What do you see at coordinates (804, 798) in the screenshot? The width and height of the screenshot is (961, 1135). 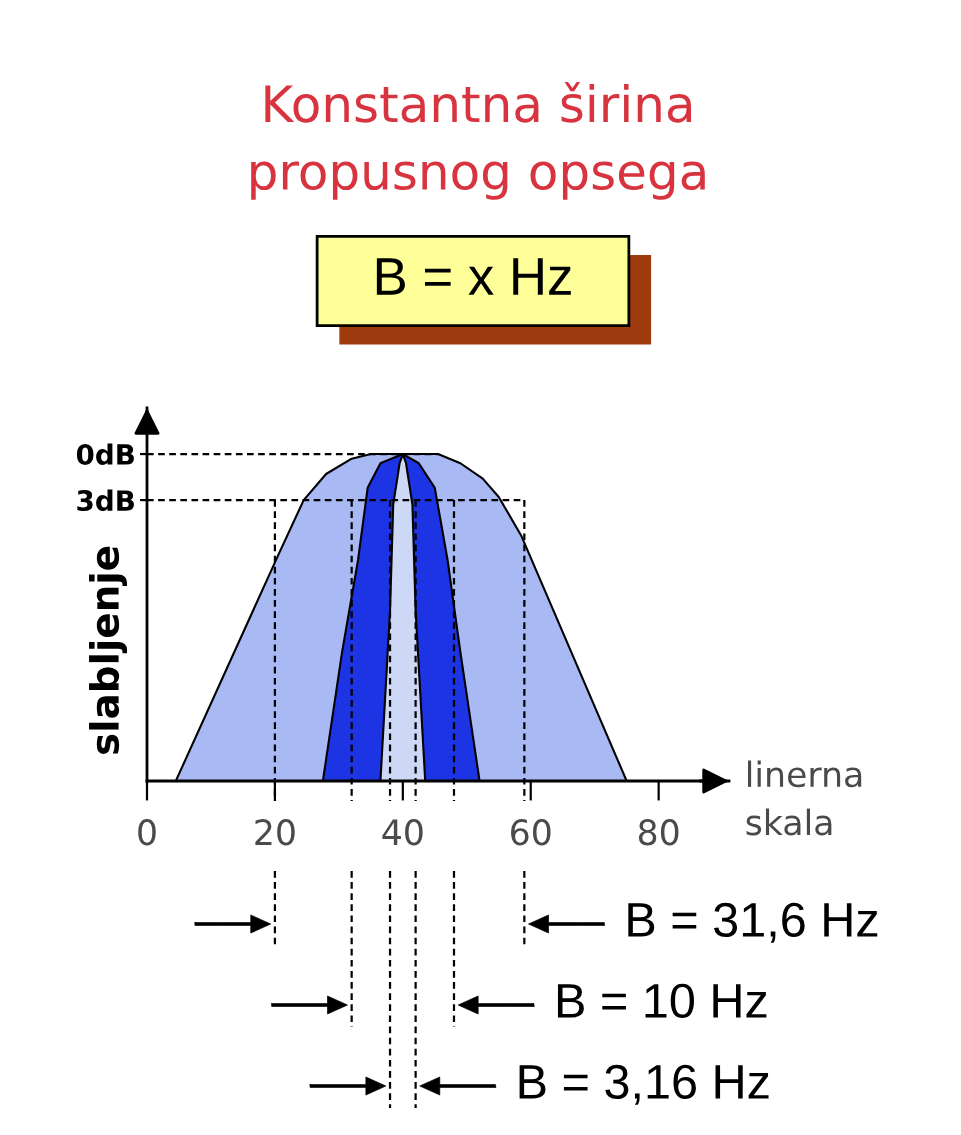 I see `x-axis-title: linerna skala` at bounding box center [804, 798].